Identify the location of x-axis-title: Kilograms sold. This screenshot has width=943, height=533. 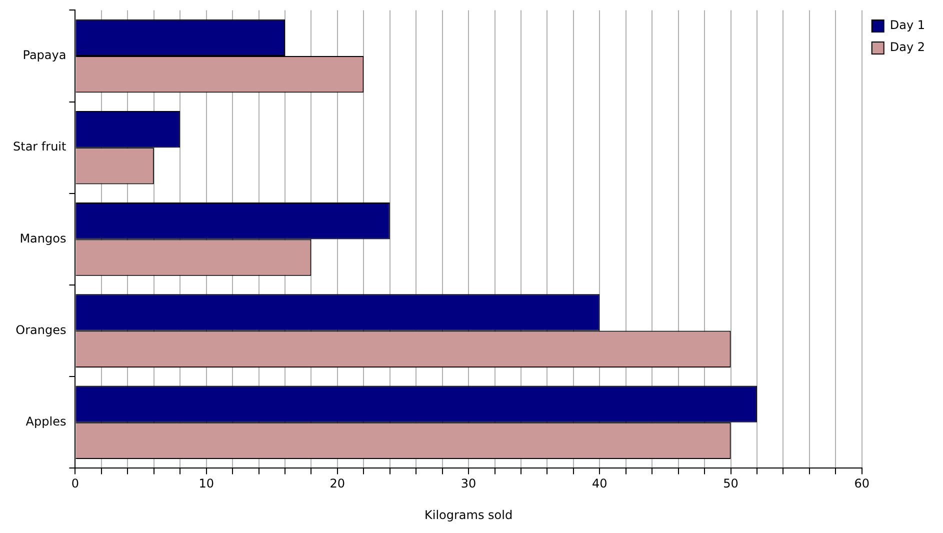
(468, 515).